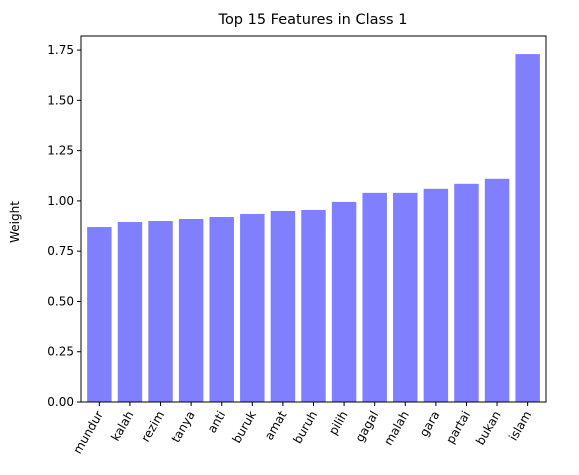  What do you see at coordinates (313, 306) in the screenshot?
I see `bar-buruh` at bounding box center [313, 306].